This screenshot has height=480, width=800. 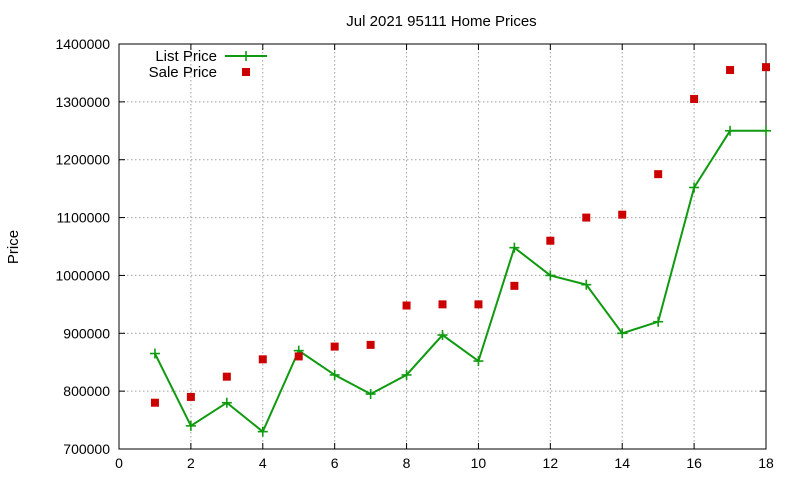 I want to click on y-axis-label: Price, so click(x=13, y=247).